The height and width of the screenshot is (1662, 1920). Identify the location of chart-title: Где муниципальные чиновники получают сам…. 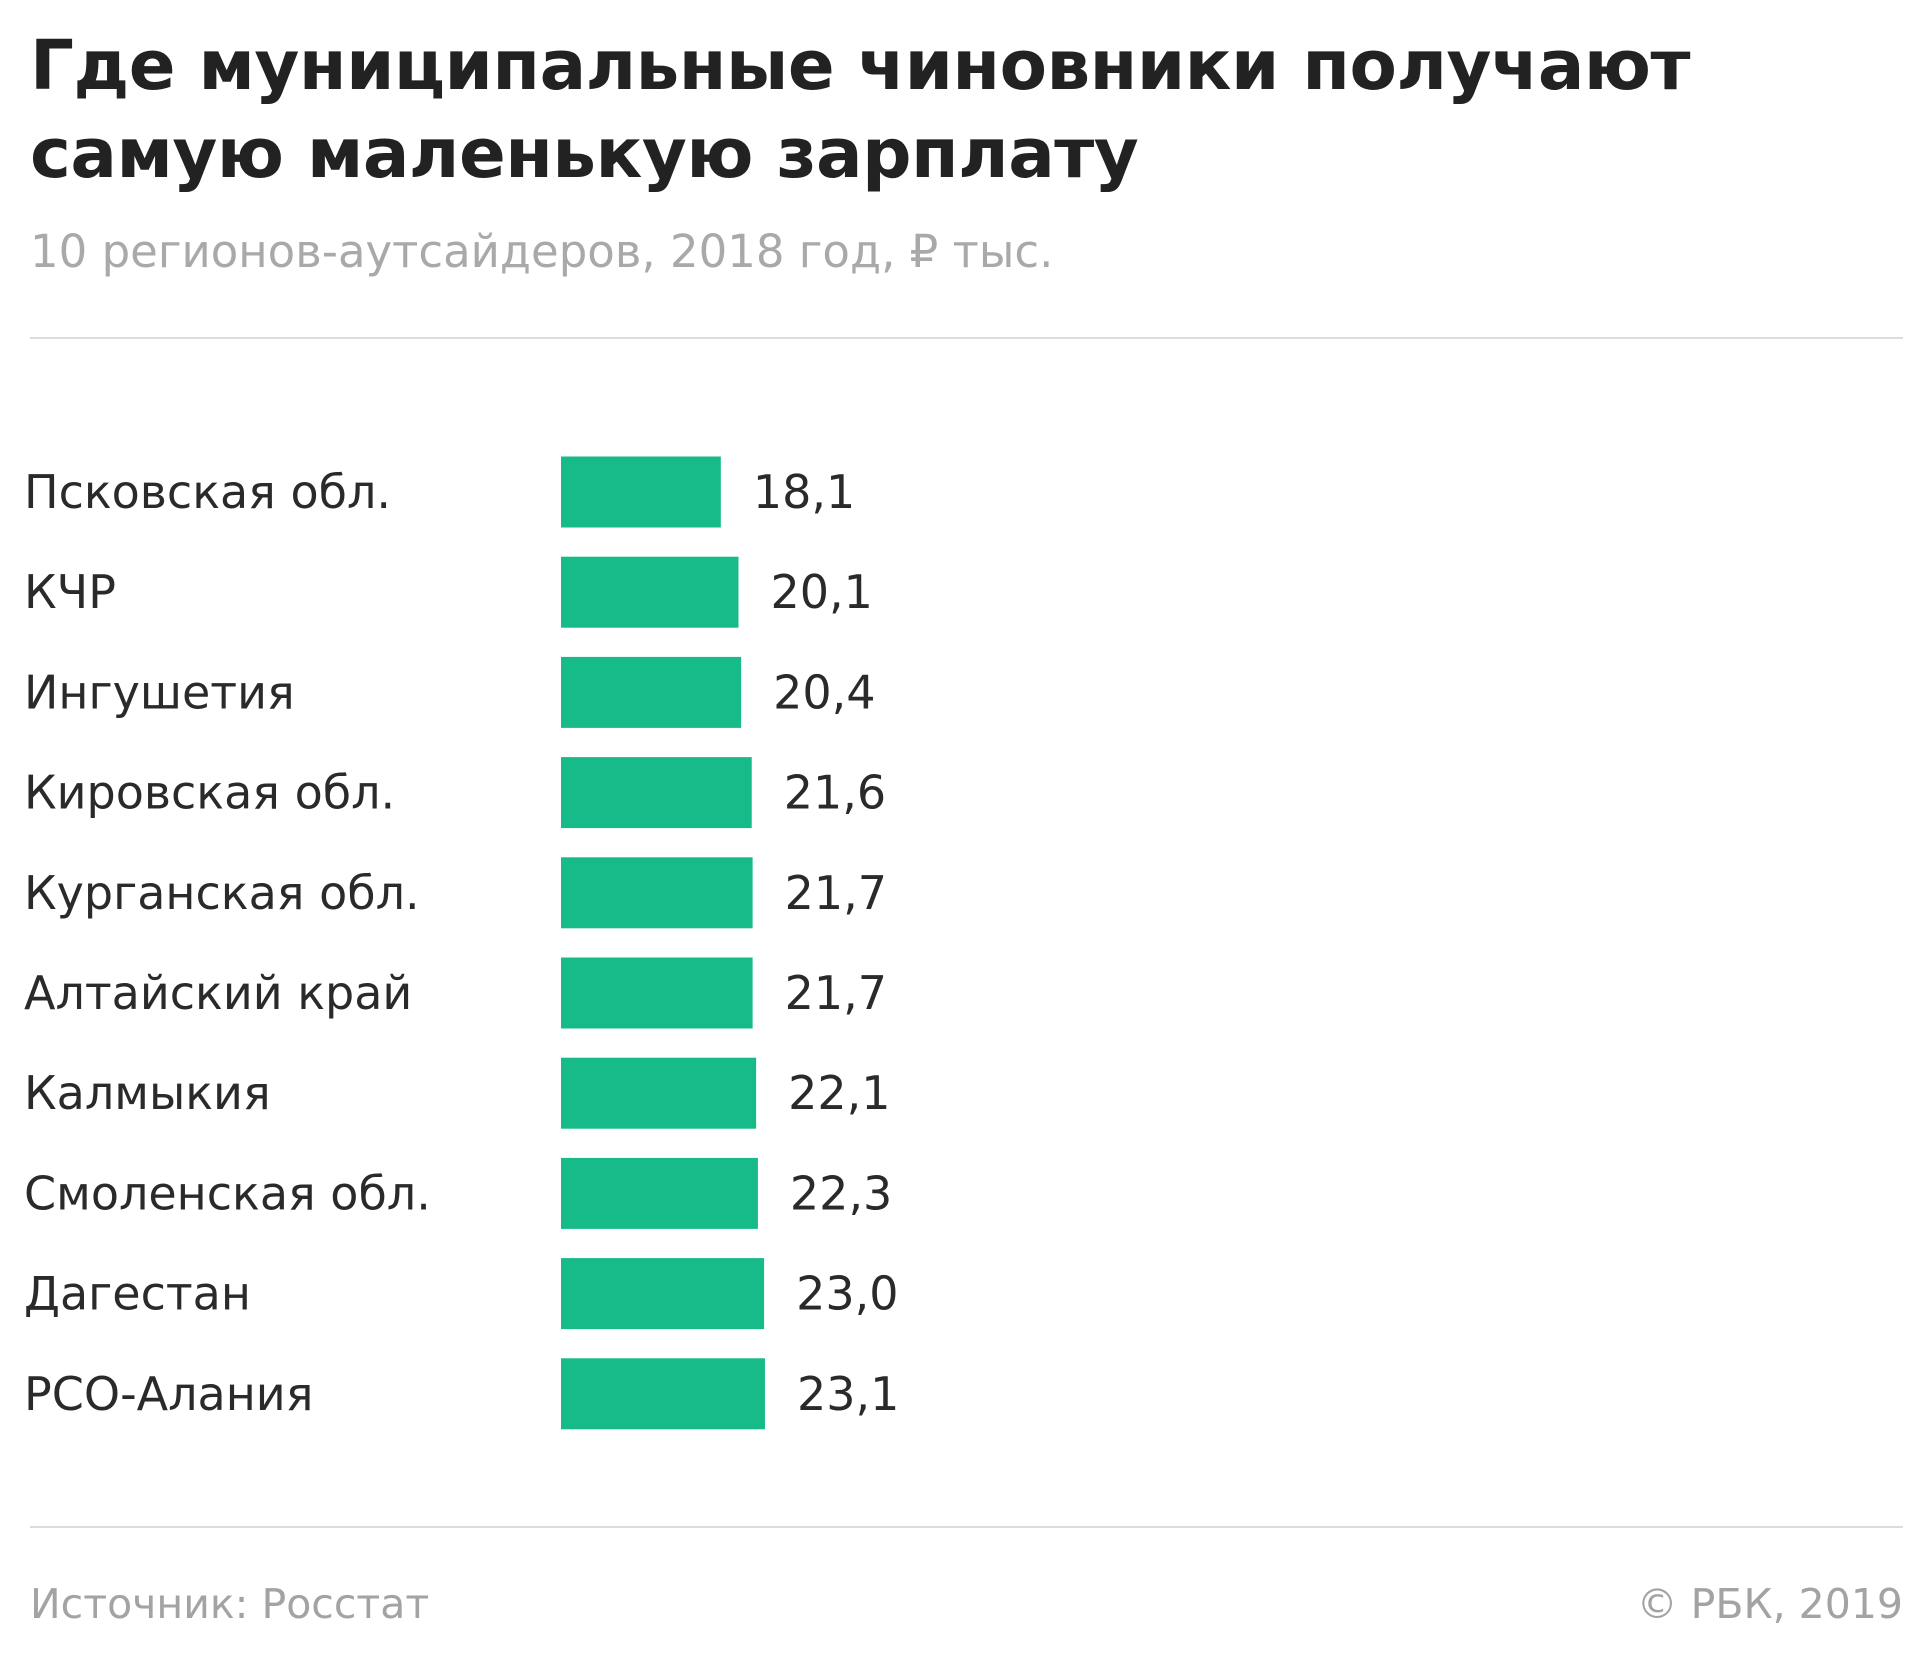
(860, 110).